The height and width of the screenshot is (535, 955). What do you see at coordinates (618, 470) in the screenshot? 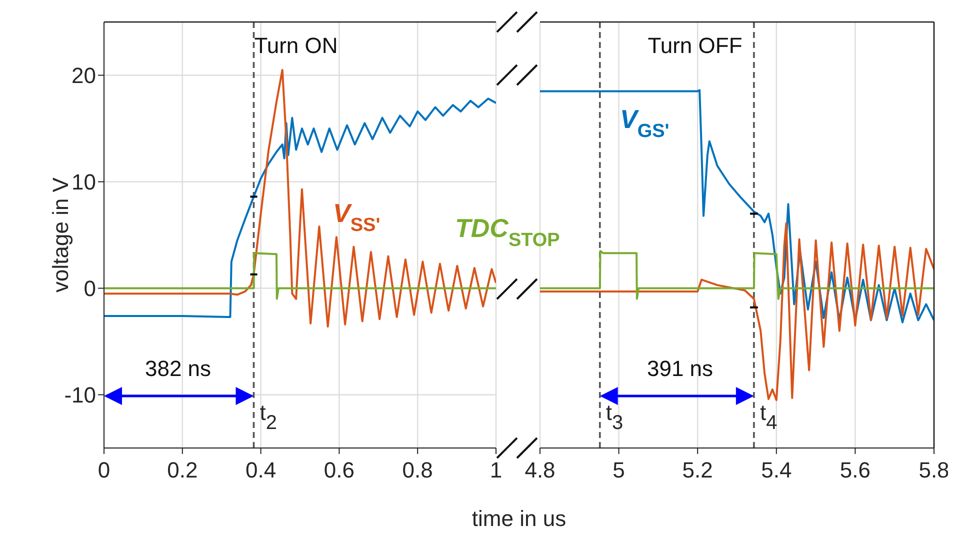
I see `x-tick-label: 5` at bounding box center [618, 470].